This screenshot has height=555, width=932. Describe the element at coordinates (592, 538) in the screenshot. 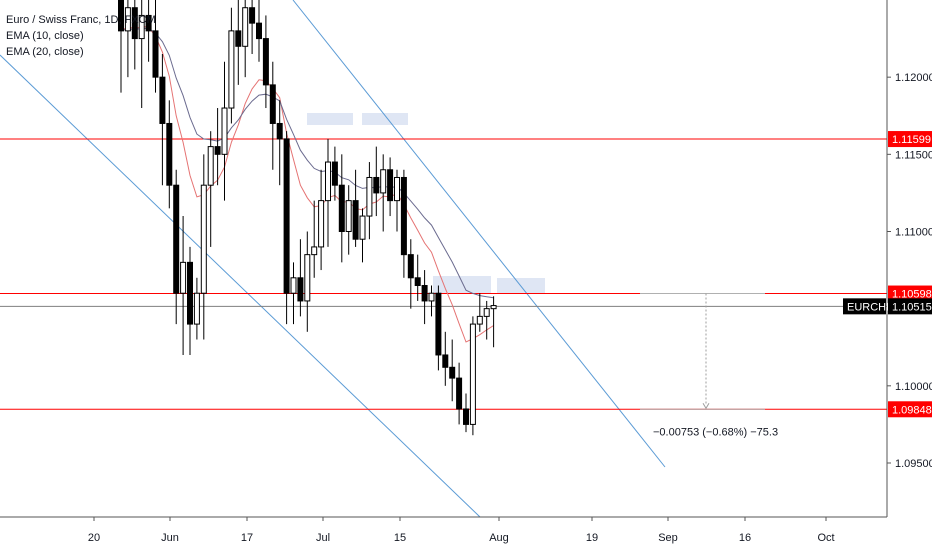

I see `x-tick-label: 19` at that location.